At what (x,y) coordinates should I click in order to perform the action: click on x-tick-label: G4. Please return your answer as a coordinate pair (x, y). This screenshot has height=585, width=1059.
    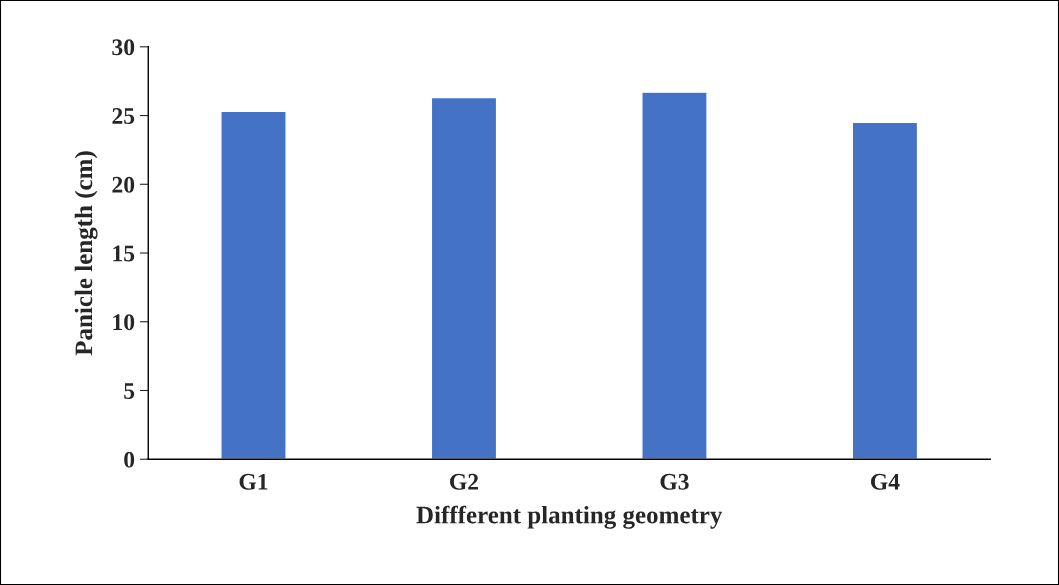
    Looking at the image, I should click on (885, 481).